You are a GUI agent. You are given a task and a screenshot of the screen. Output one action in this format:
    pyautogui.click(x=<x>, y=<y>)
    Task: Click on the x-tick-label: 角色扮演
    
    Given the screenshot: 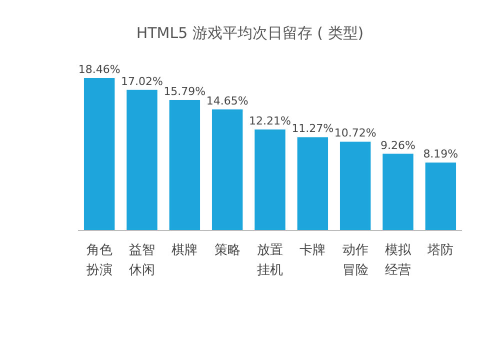 What is the action you would take?
    pyautogui.click(x=98, y=260)
    